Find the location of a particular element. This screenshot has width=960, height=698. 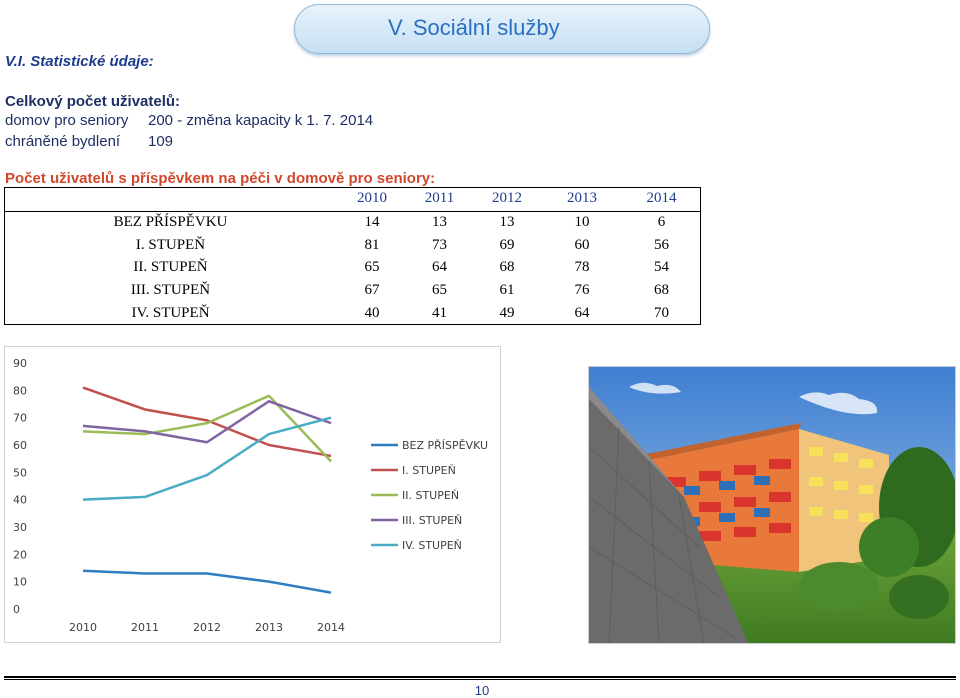

table-row: I. STUPEŇ 81 73 69 60 56 is located at coordinates (352, 245).